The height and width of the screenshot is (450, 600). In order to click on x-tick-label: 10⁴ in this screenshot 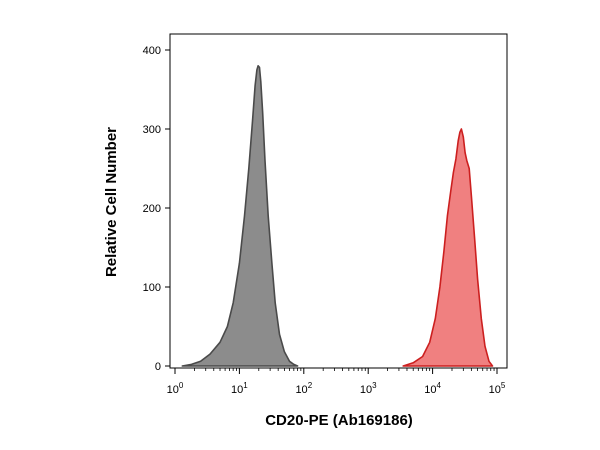, I will do `click(432, 388)`.